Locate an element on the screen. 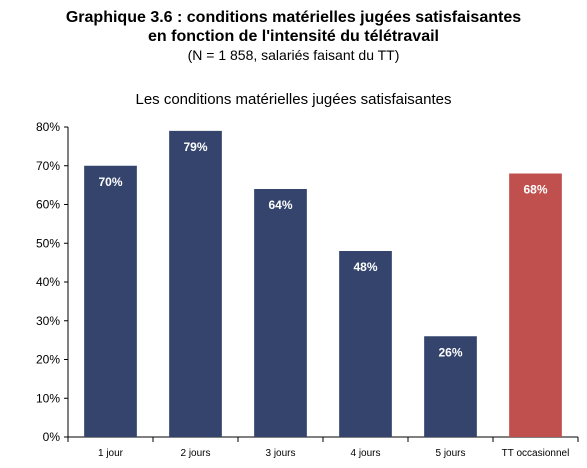 The height and width of the screenshot is (468, 587). x-category-label: 2 jours is located at coordinates (195, 453).